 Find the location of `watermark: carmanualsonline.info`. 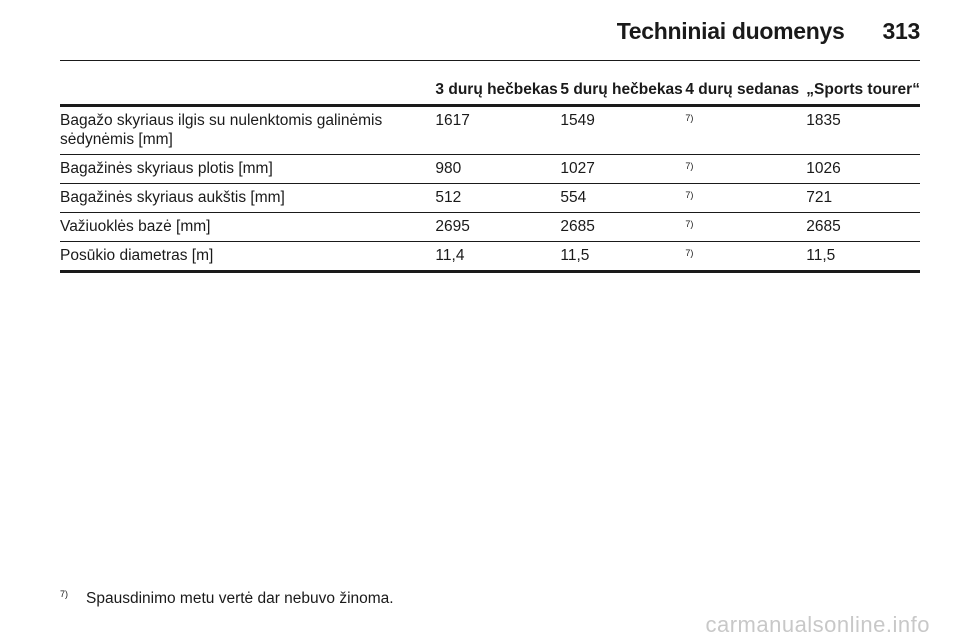

watermark: carmanualsonline.info is located at coordinates (817, 624).